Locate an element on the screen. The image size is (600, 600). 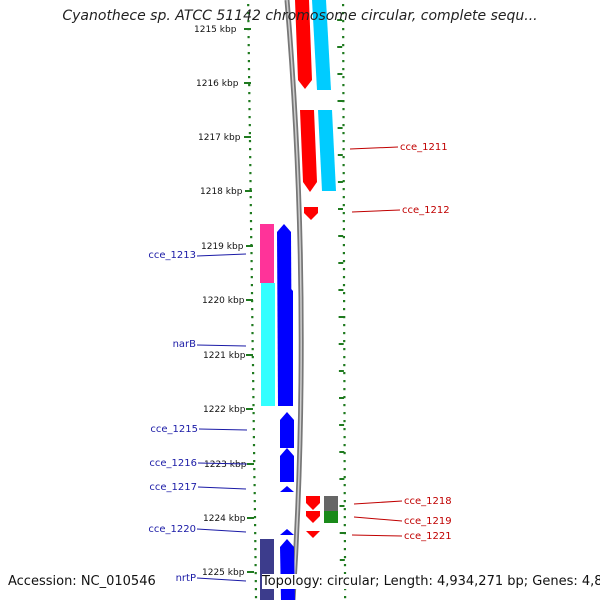
gene-label-cce_1220: cce_1220 is located at coordinates (197, 529).